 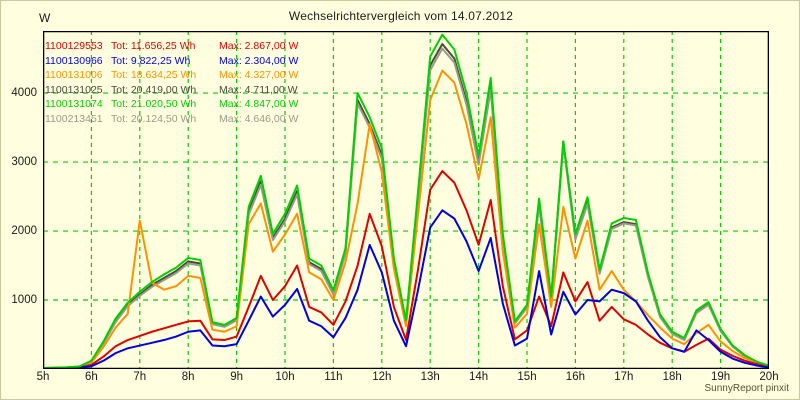 What do you see at coordinates (575, 377) in the screenshot?
I see `x-tick-16h: 16h` at bounding box center [575, 377].